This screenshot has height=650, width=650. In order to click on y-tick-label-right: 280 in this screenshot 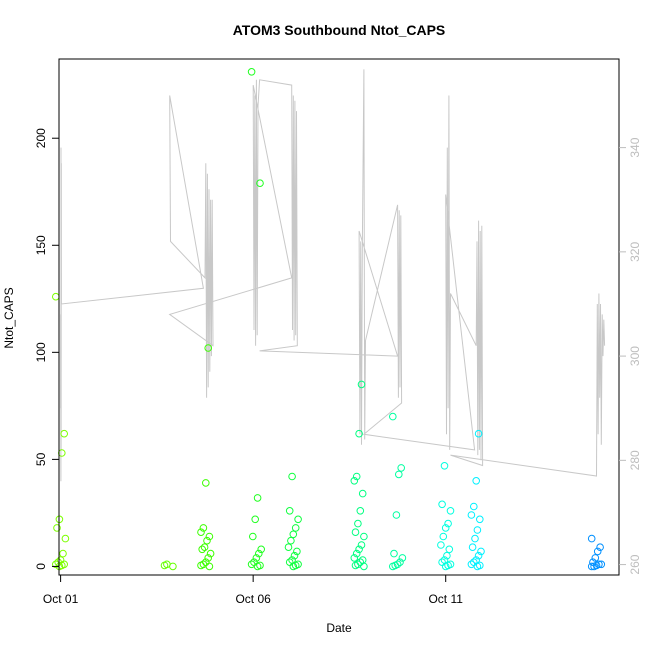, I will do `click(635, 460)`.